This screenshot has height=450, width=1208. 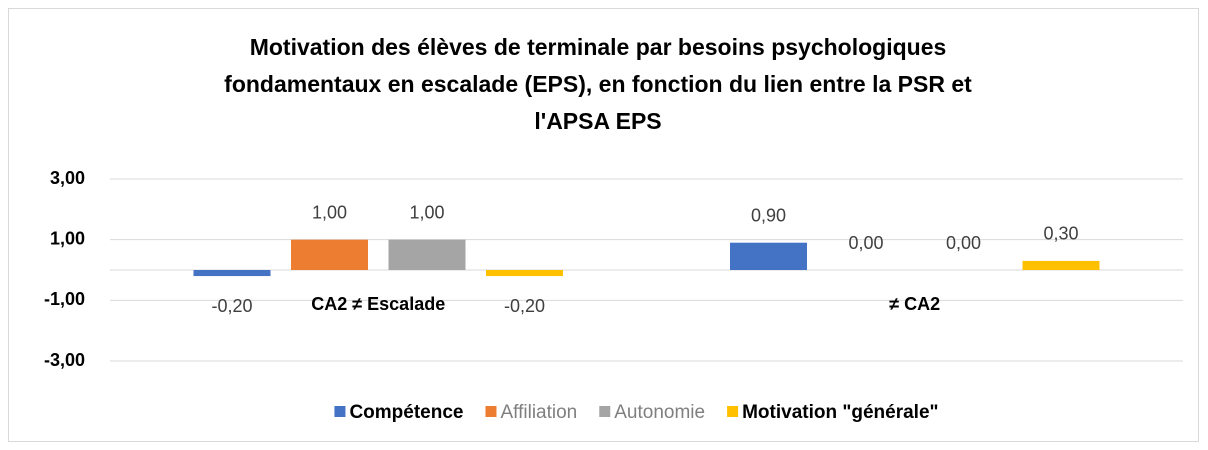 I want to click on y-tick-label: 1,00, so click(x=67, y=238).